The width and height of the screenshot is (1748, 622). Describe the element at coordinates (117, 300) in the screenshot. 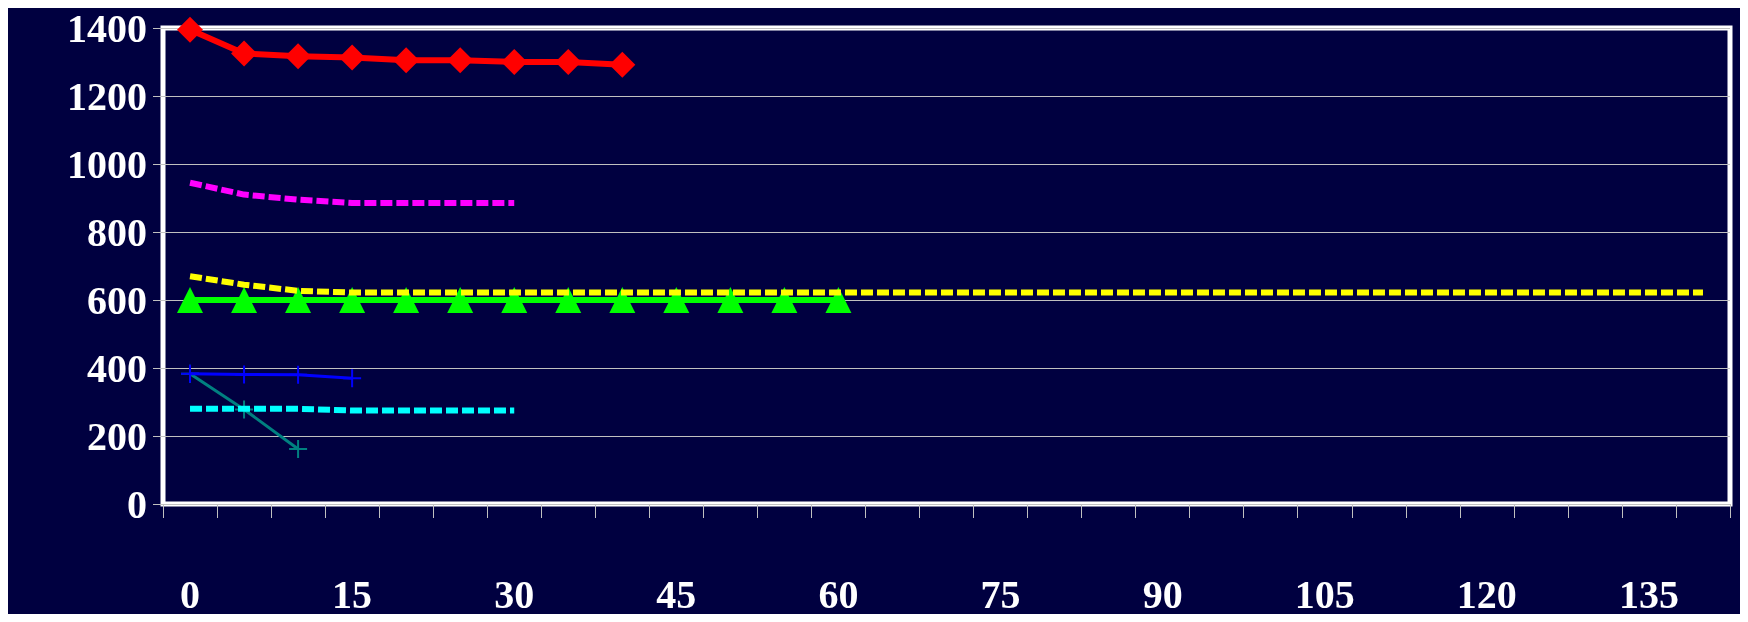

I see `y-tick-label: 600` at that location.